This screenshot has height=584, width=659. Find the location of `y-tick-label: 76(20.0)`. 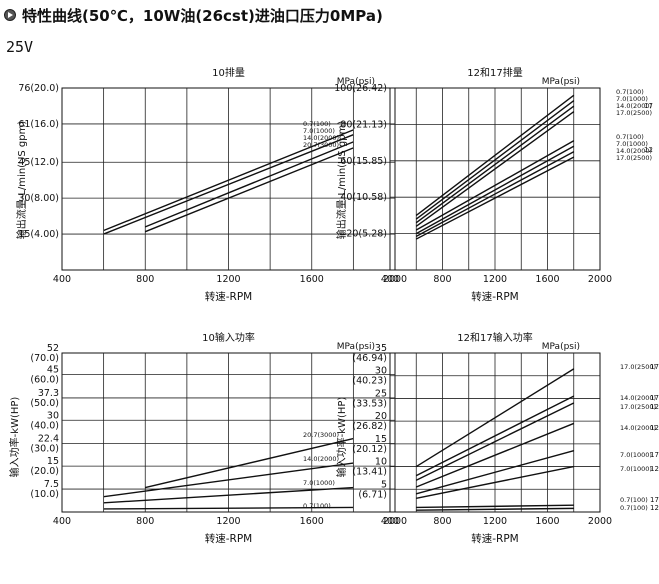

y-tick-label: 76(20.0) is located at coordinates (38, 88).